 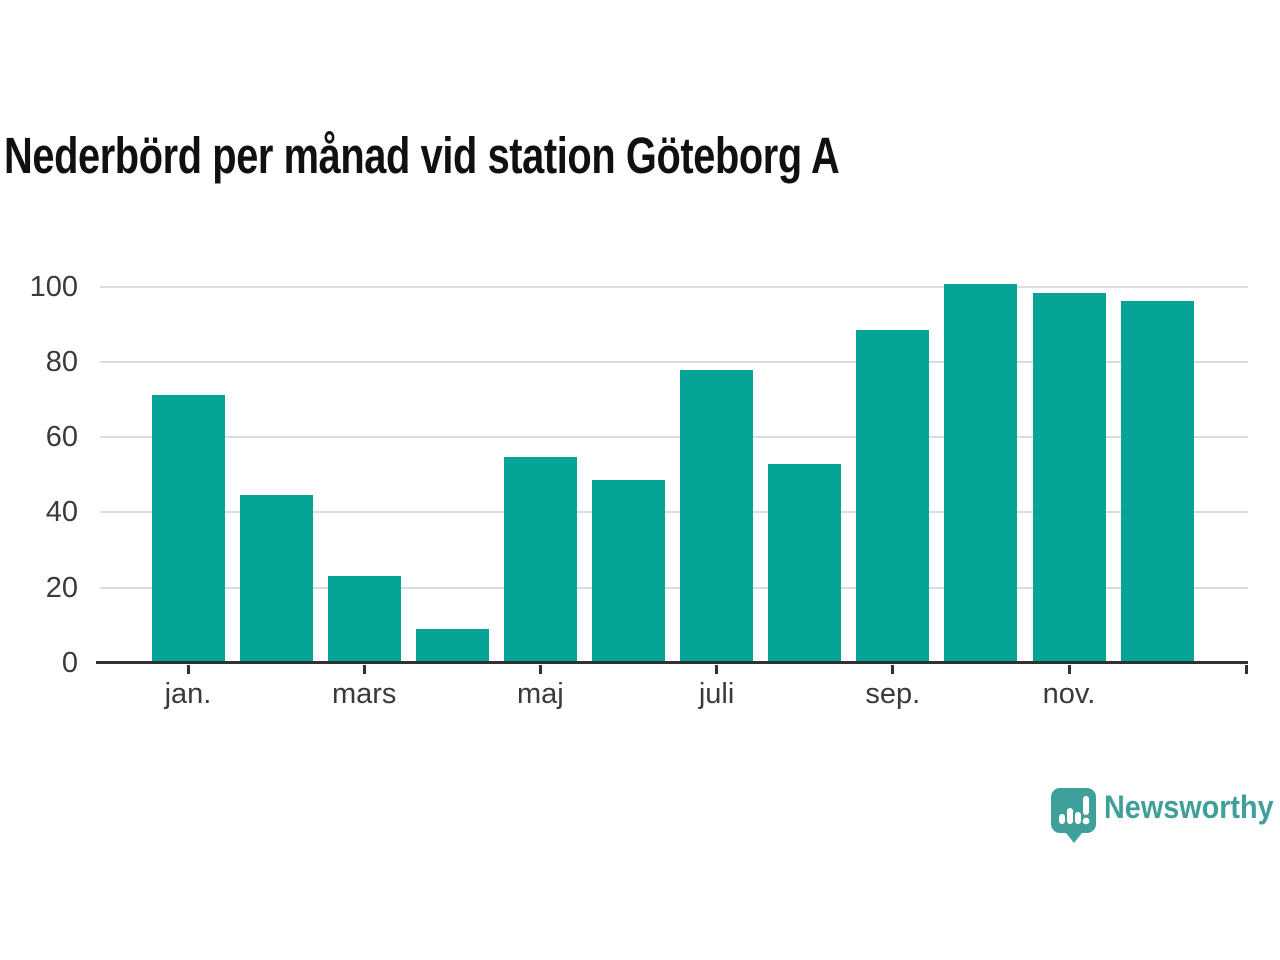 What do you see at coordinates (188, 694) in the screenshot?
I see `x-axis-label-jan.: jan.` at bounding box center [188, 694].